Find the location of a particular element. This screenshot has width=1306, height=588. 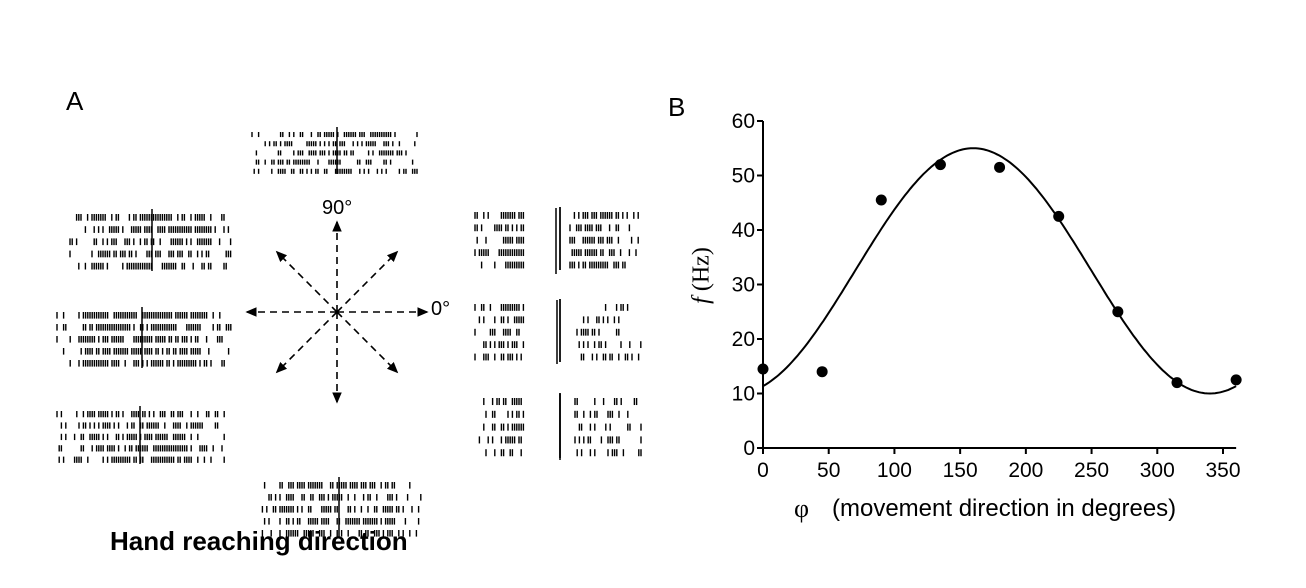

x-tick-label: 50 is located at coordinates (828, 470).